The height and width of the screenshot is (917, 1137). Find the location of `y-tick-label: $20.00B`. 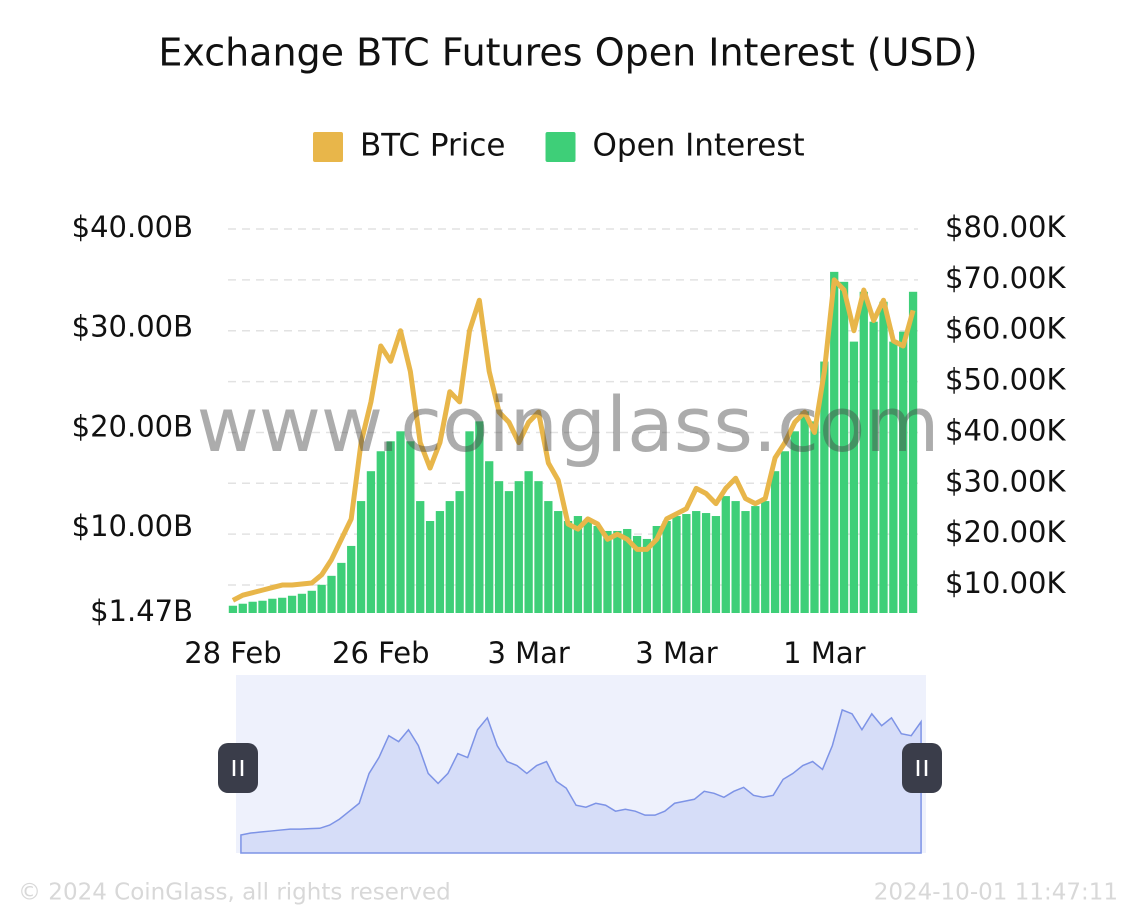

y-tick-label: $20.00B is located at coordinates (132, 426).